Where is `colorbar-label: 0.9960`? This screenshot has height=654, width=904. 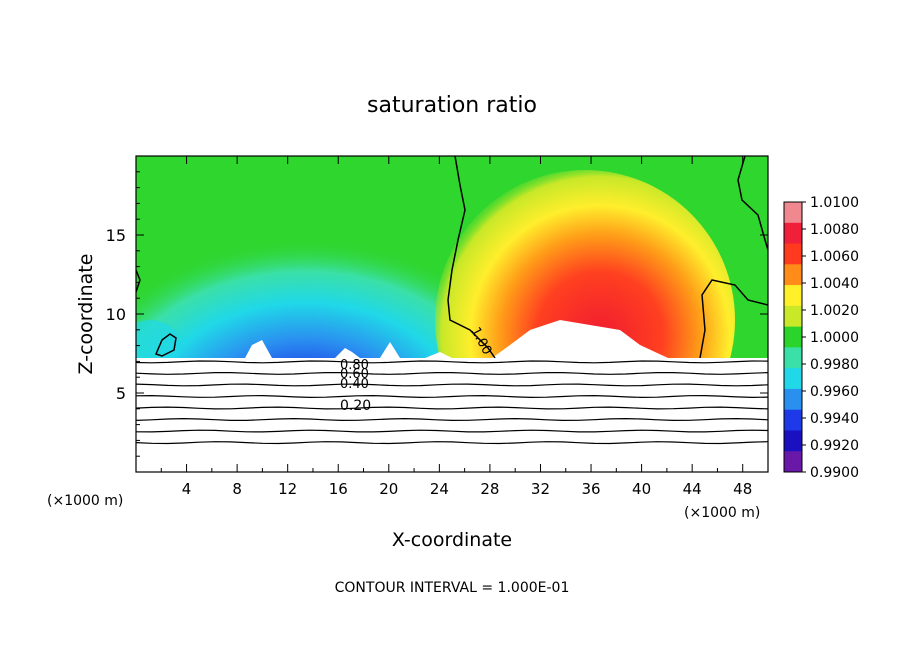
colorbar-label: 0.9960 is located at coordinates (834, 392).